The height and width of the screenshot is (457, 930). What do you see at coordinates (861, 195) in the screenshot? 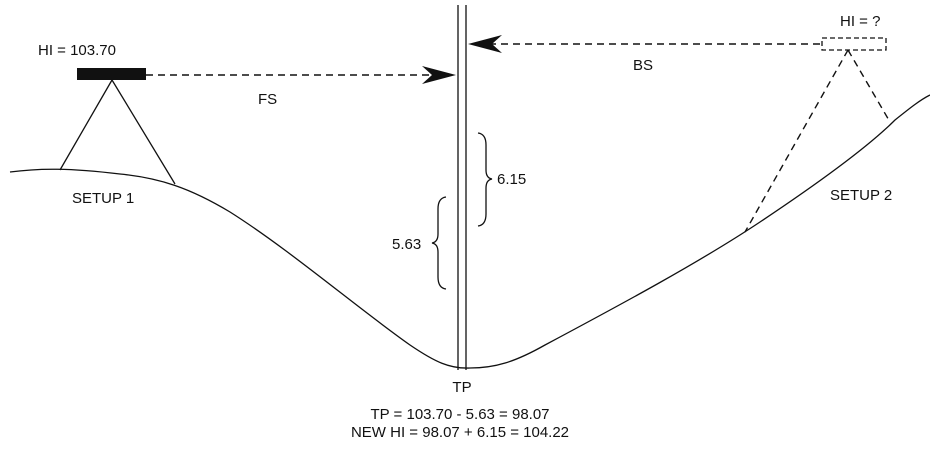
I see `label: SETUP 2` at bounding box center [861, 195].